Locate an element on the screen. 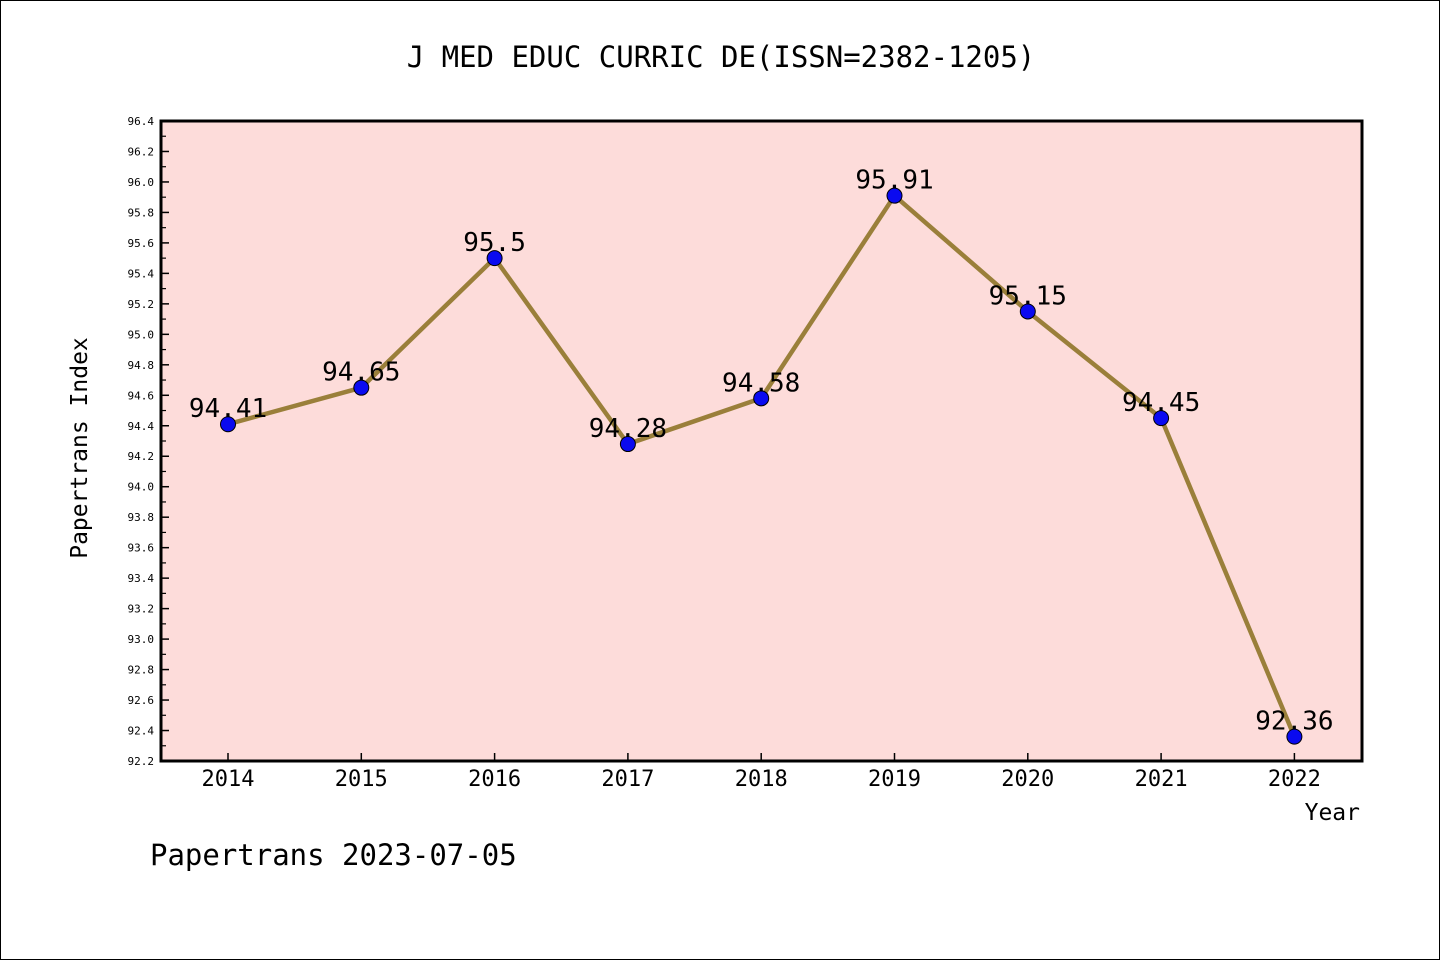 The height and width of the screenshot is (961, 1440). data-point-label: 92.36 is located at coordinates (1294, 722).